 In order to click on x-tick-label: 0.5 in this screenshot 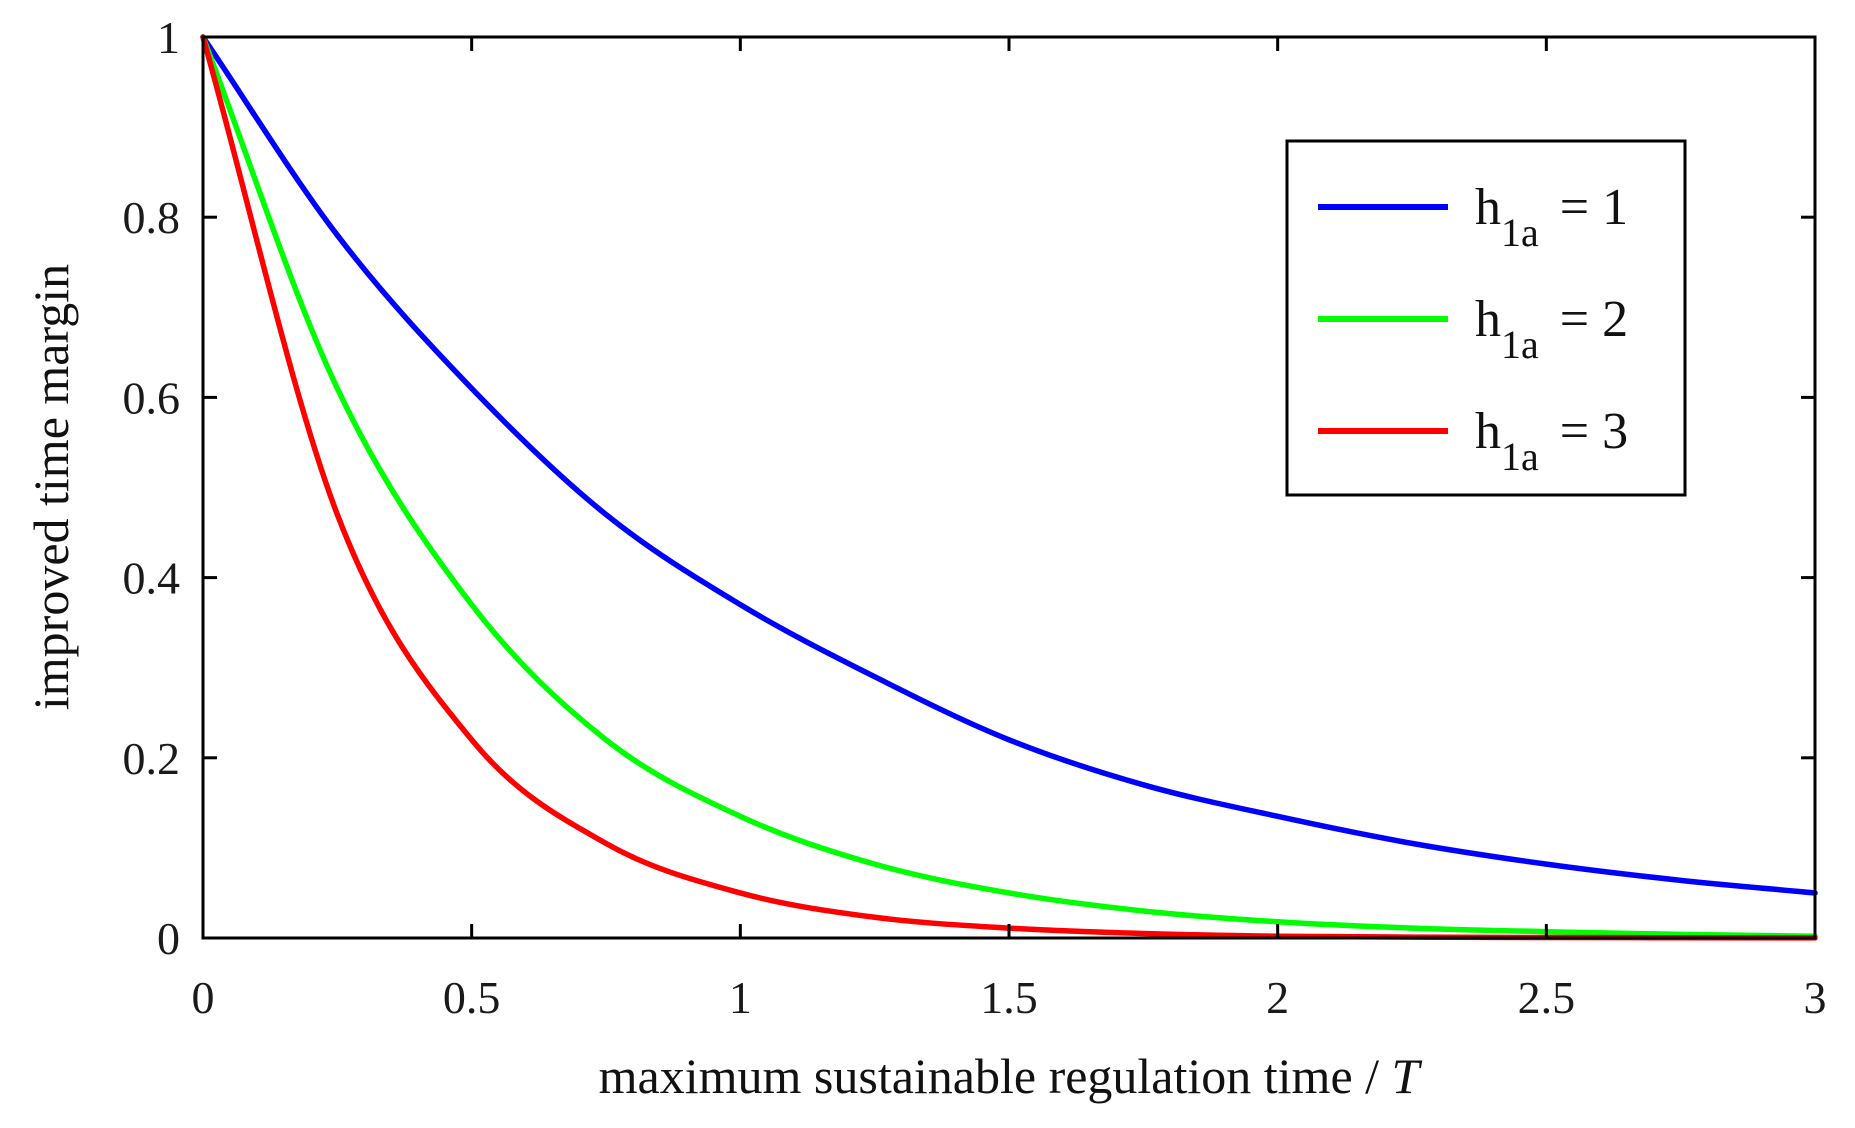, I will do `click(472, 997)`.